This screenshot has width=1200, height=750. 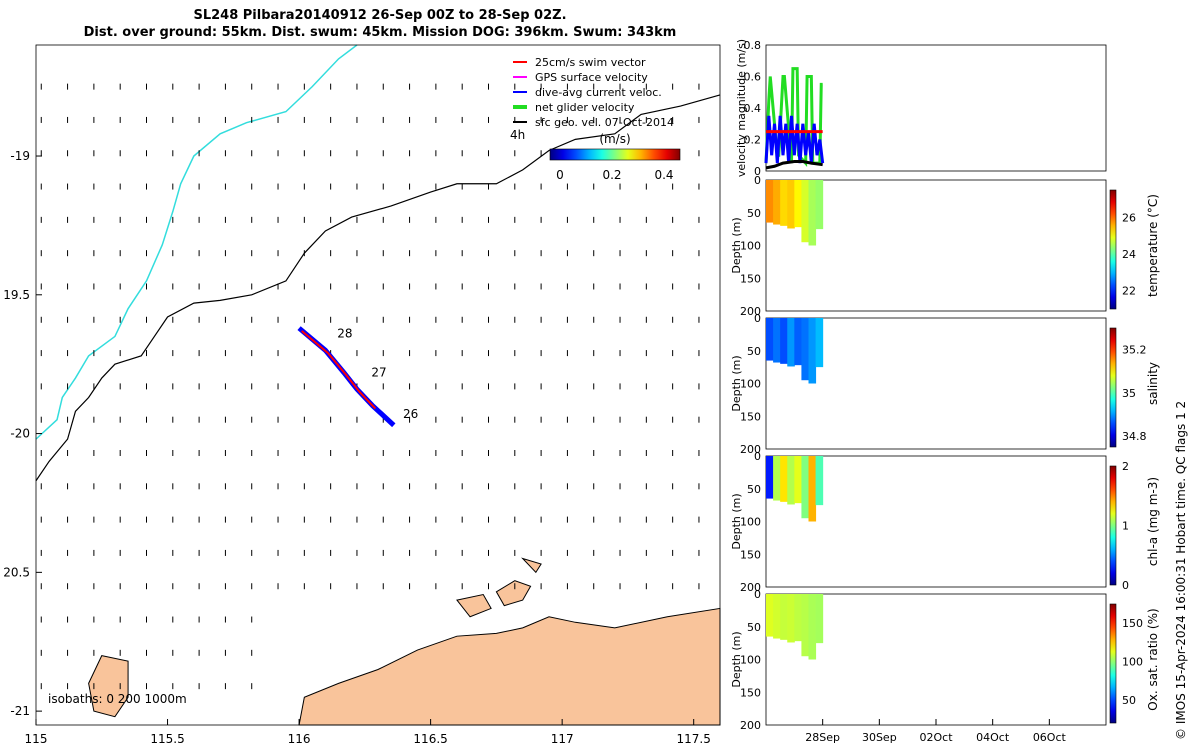 I want to click on colorbar-tick-label: 0, so click(x=1125, y=585).